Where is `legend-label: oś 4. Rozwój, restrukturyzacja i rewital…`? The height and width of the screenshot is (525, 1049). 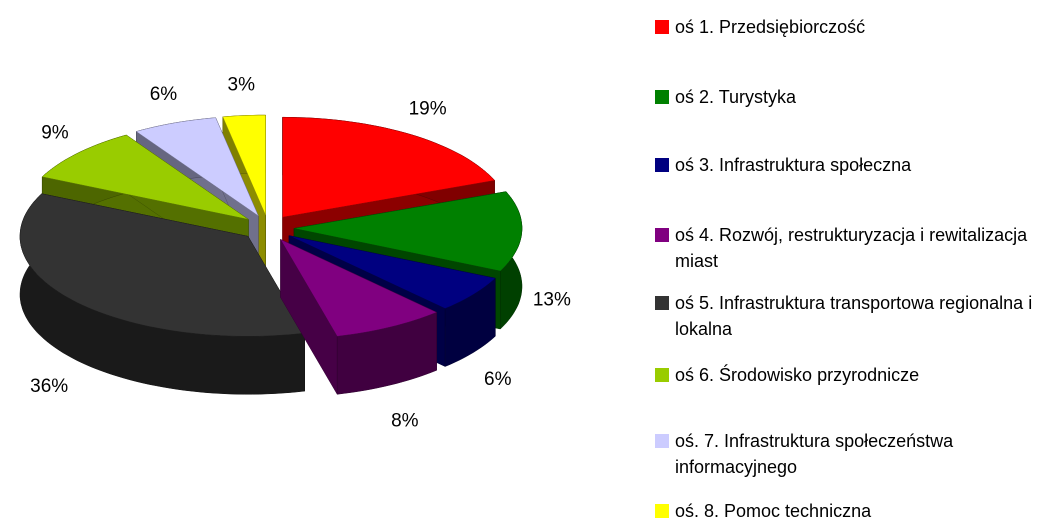 legend-label: oś 4. Rozwój, restrukturyzacja i rewital… is located at coordinates (851, 248).